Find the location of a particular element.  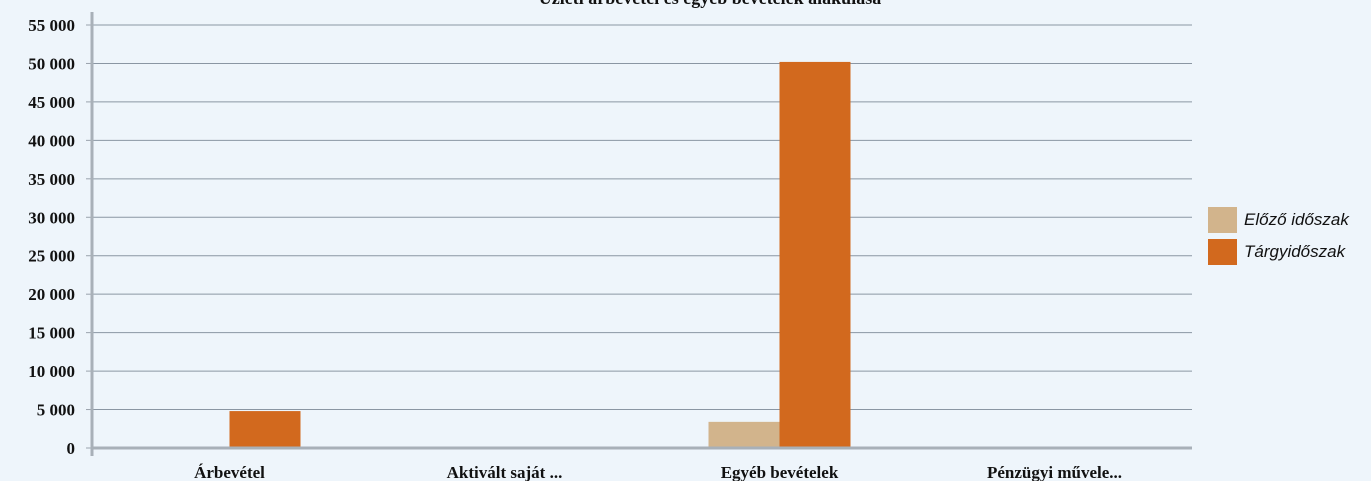

y-tick-label: 35 000 is located at coordinates (51, 179).